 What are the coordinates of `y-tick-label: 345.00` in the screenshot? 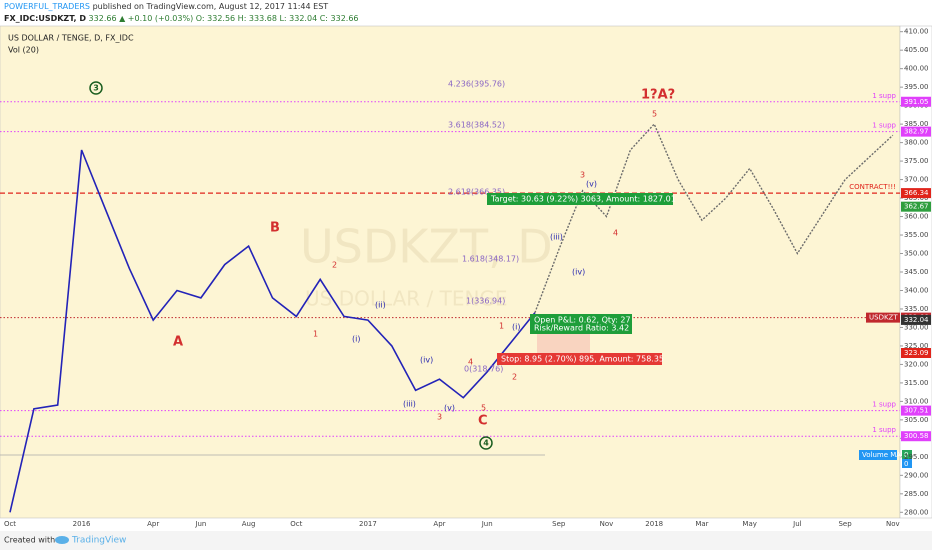 It's located at (916, 272).